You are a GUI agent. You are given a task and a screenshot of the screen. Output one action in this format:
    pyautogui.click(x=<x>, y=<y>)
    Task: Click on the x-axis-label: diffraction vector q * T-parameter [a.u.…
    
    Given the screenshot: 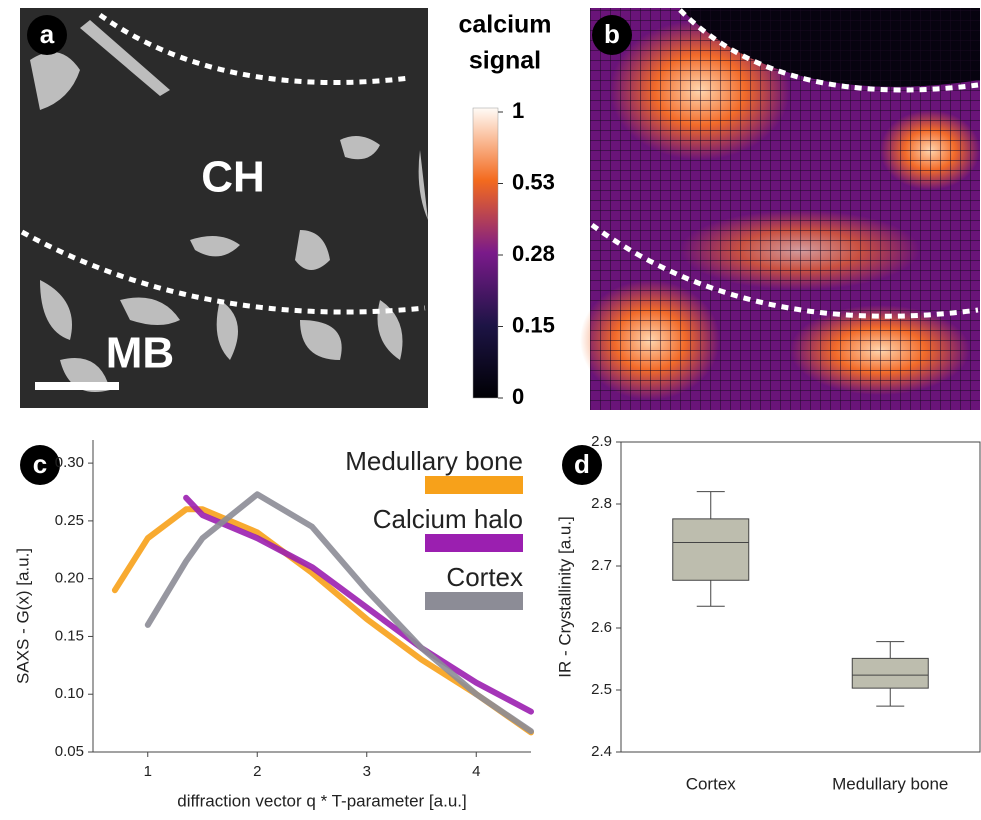 What is the action you would take?
    pyautogui.click(x=321, y=800)
    